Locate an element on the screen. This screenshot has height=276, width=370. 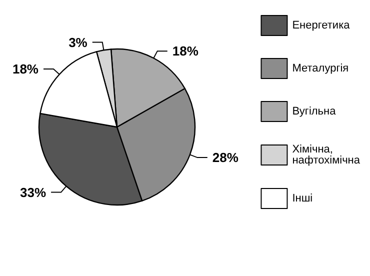
legend-label: Вугільна is located at coordinates (314, 112).